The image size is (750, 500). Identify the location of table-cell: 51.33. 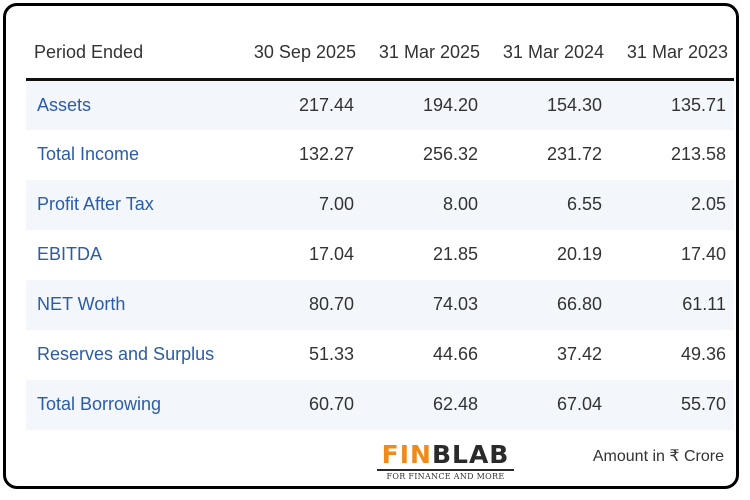
(331, 354).